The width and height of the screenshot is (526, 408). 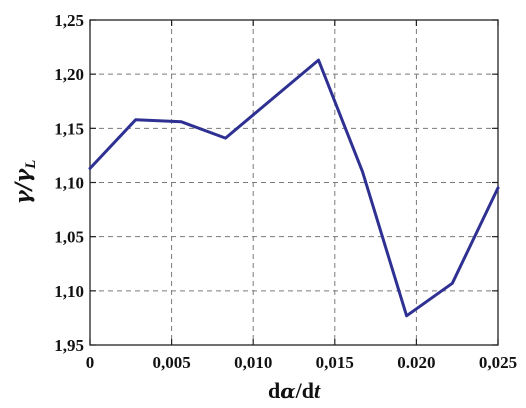 What do you see at coordinates (22, 186) in the screenshot?
I see `y-axis-title-part: γ/γ` at bounding box center [22, 186].